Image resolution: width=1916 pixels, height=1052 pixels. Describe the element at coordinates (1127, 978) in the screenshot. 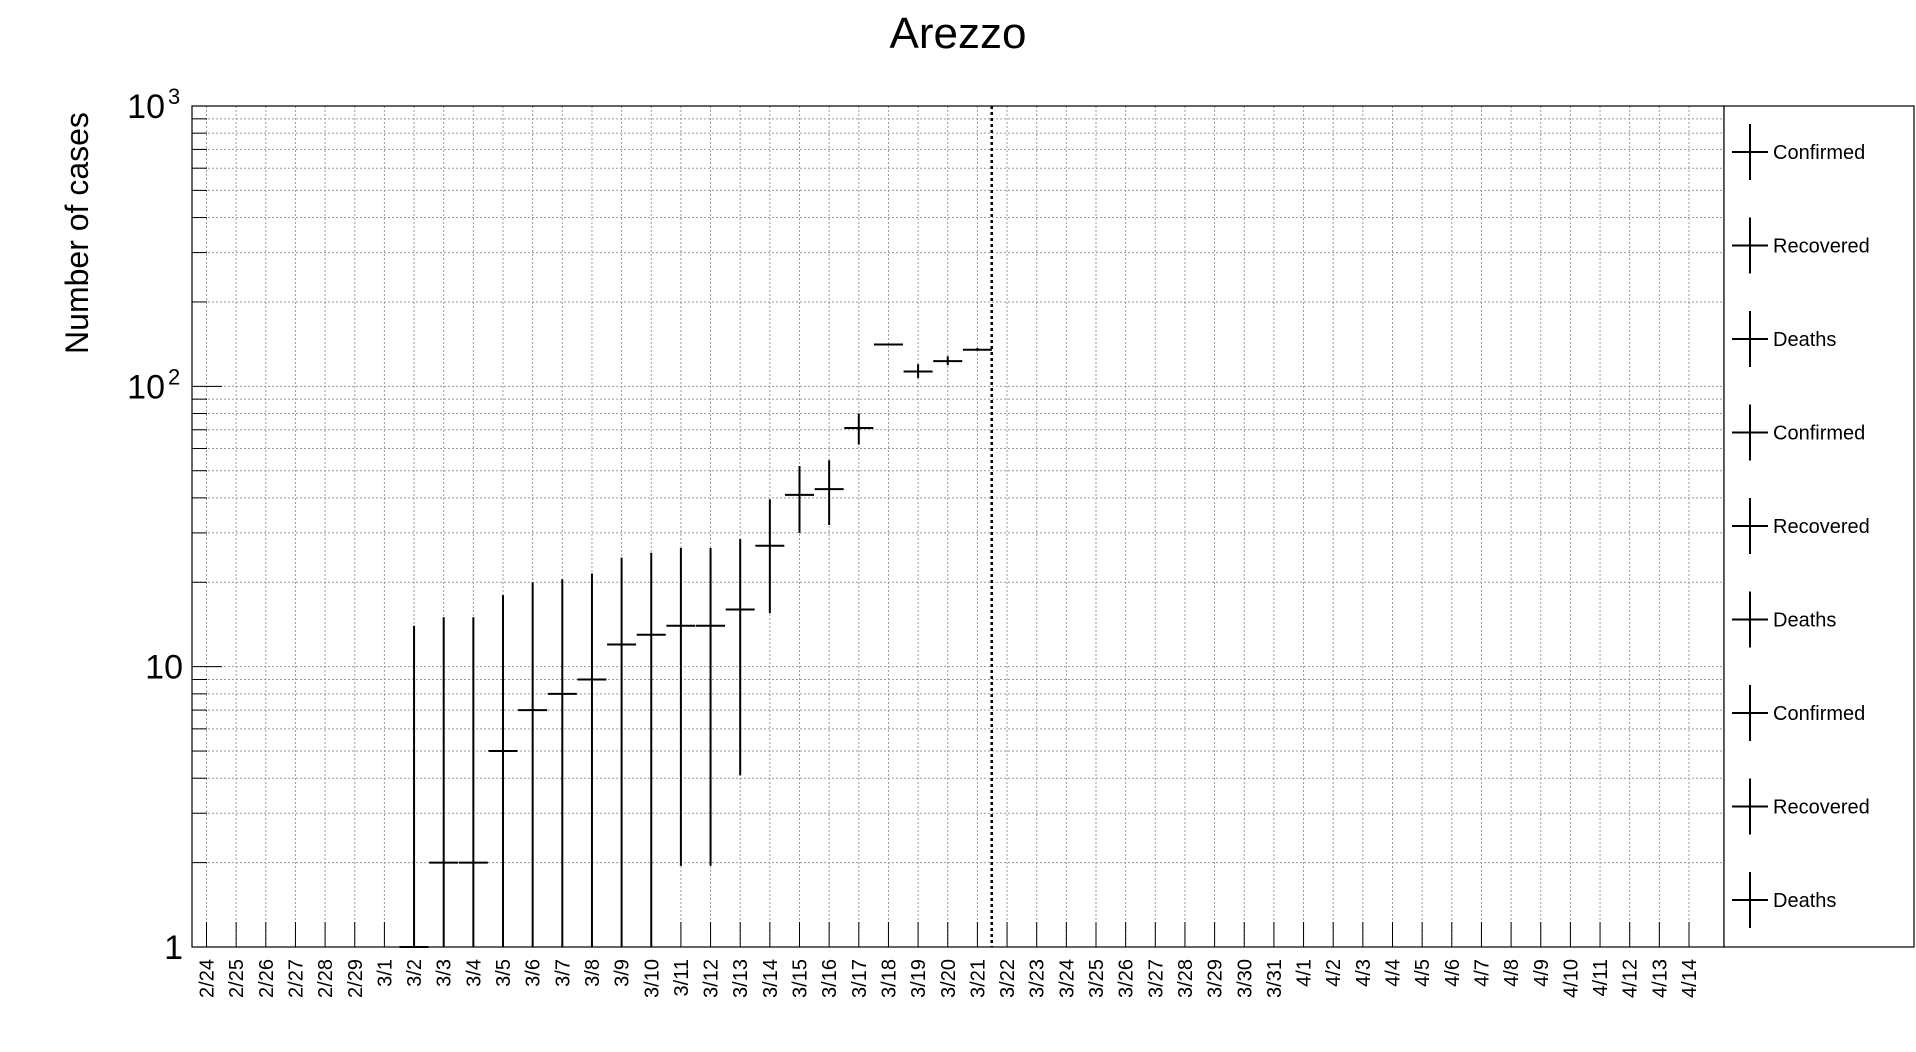

I see `x-tick-label: 3/26` at that location.